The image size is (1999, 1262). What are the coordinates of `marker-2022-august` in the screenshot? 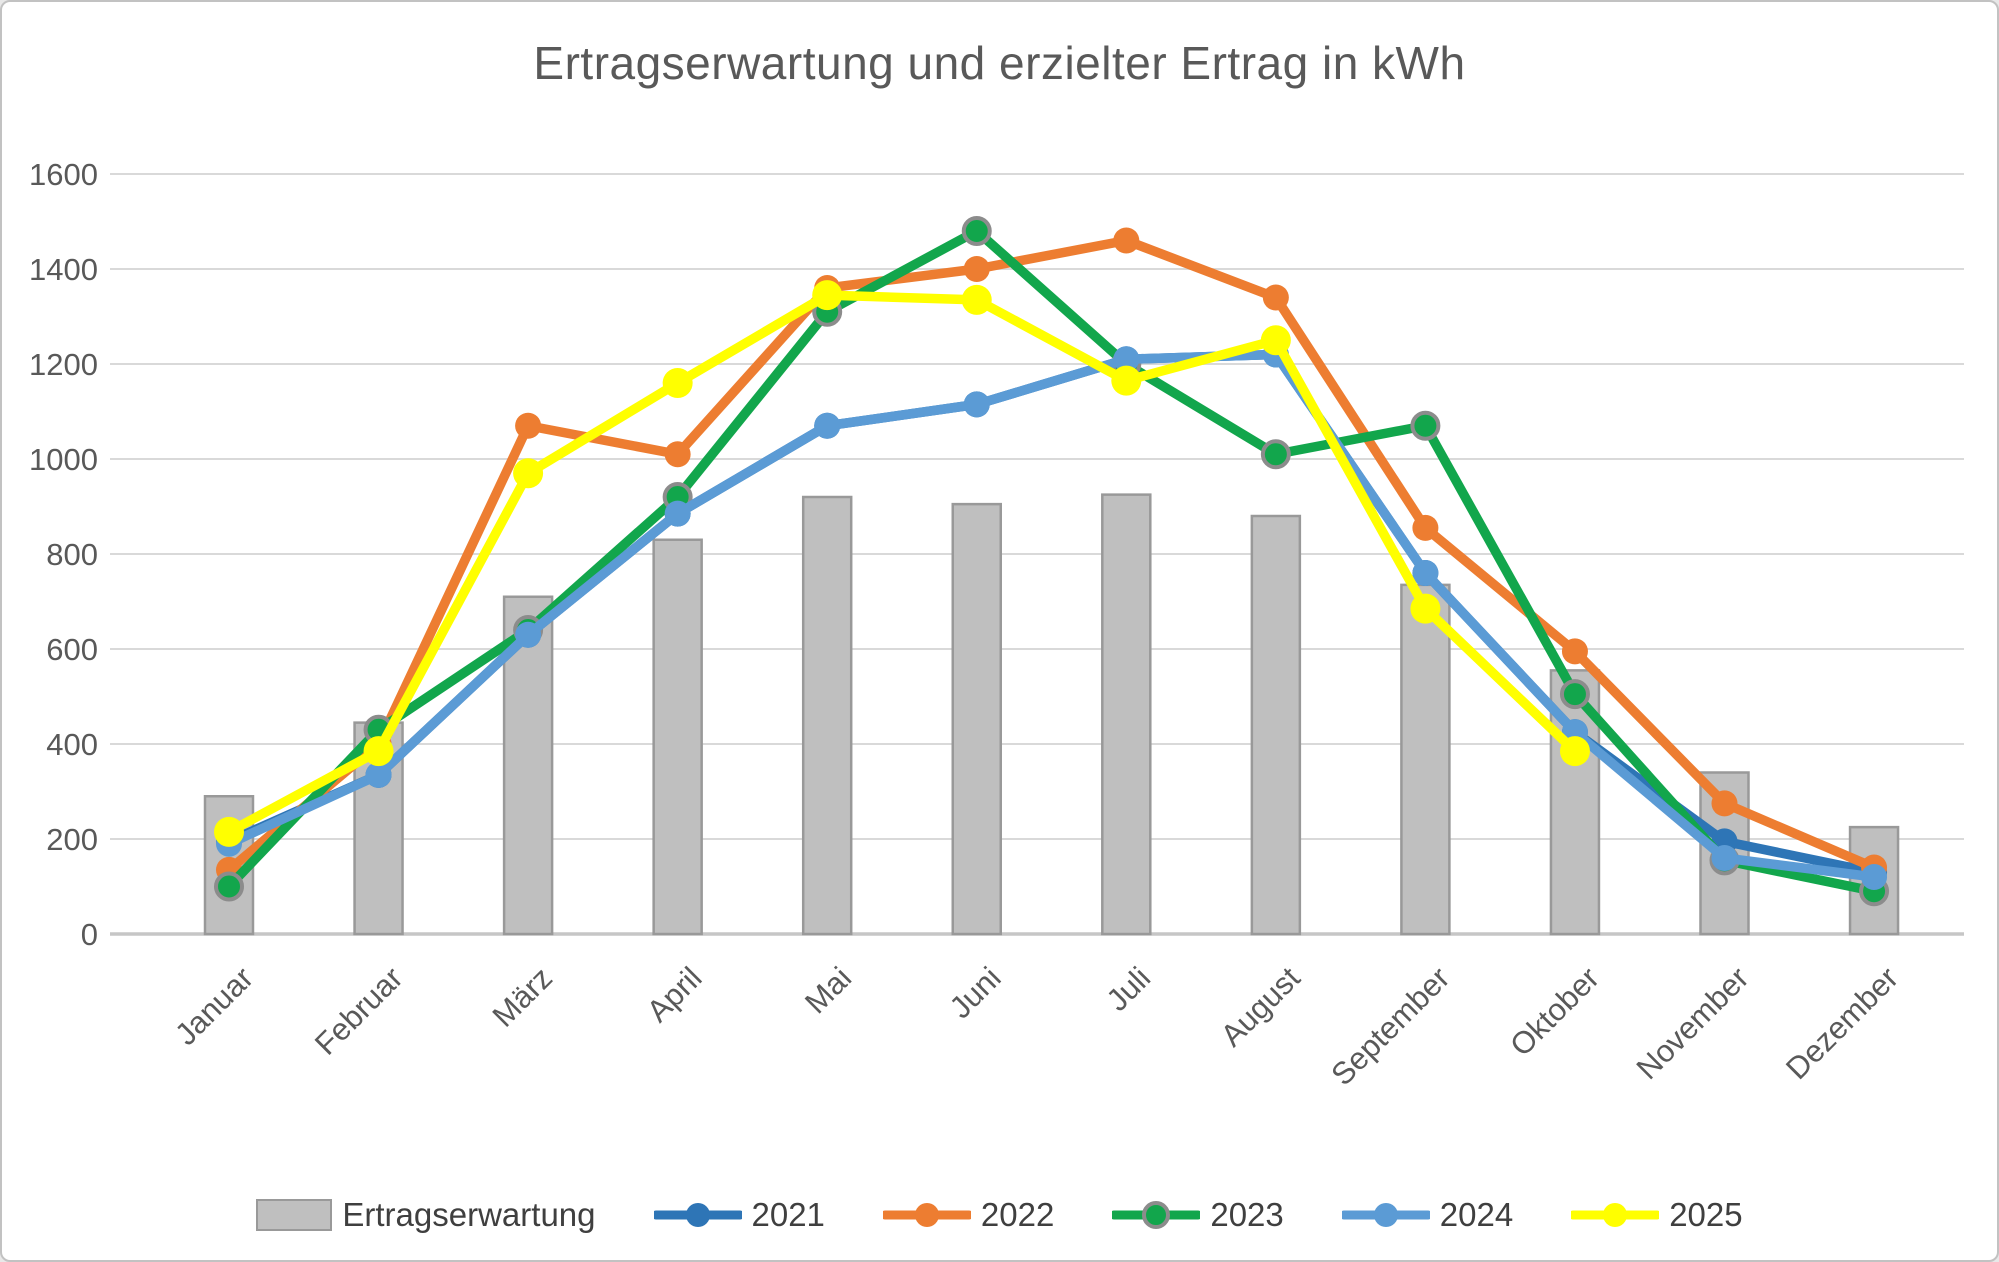 It's located at (1275, 297).